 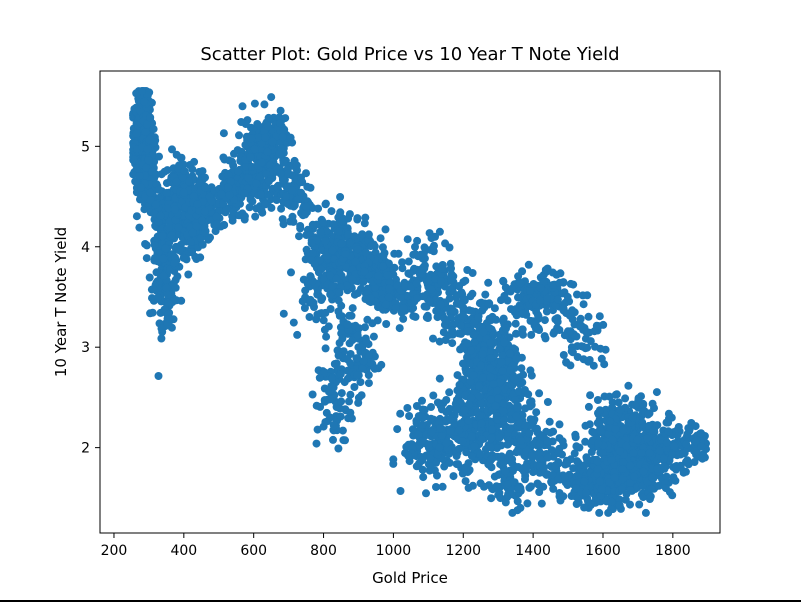 What do you see at coordinates (323, 551) in the screenshot?
I see `x-tick-label: 800` at bounding box center [323, 551].